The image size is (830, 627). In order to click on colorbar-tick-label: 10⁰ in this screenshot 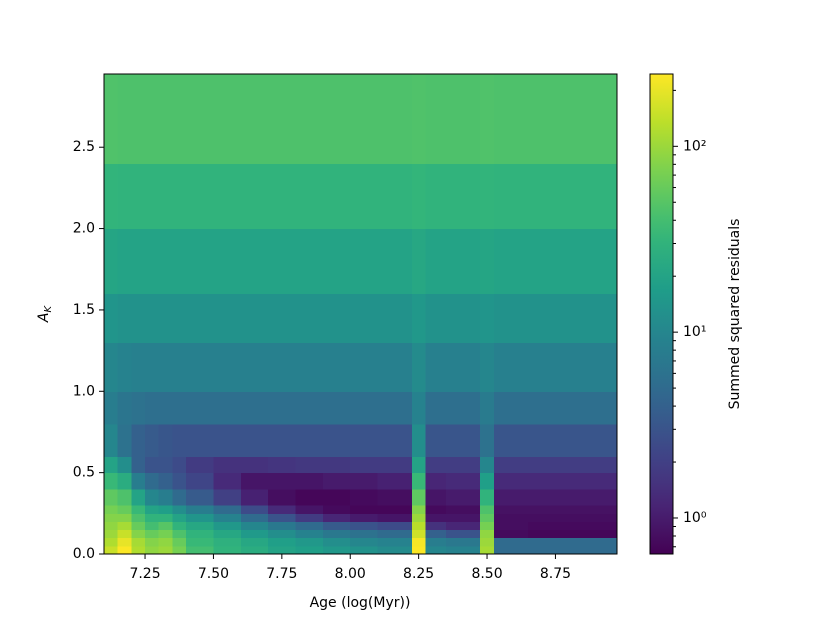, I will do `click(695, 518)`.